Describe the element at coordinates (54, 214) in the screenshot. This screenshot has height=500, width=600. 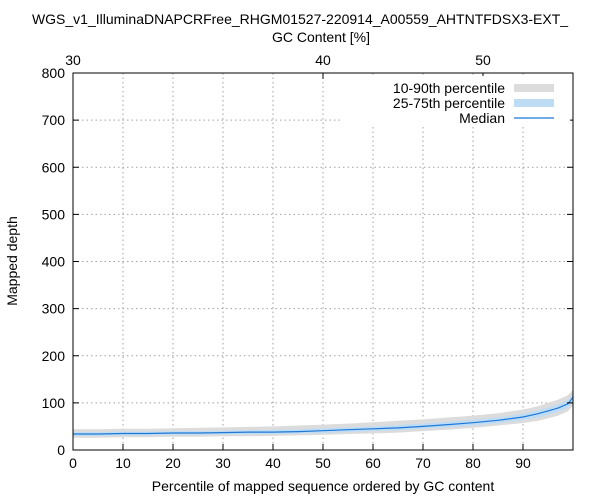
I see `y-tick-label: 500` at that location.